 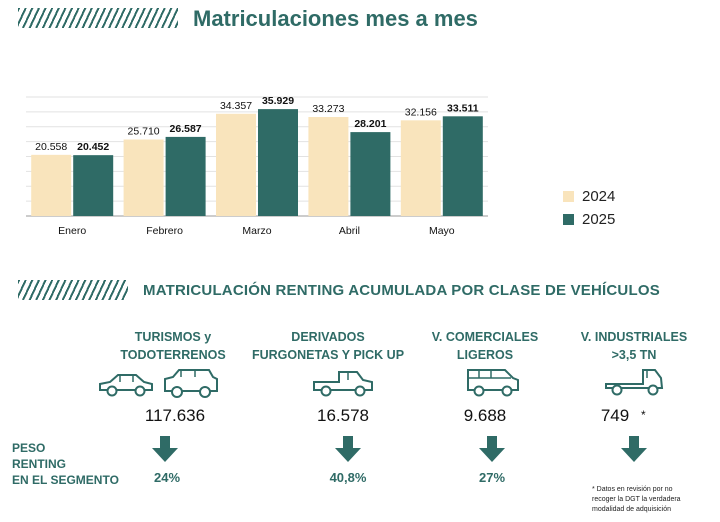 I want to click on peso-line: RENTING, so click(x=39, y=464).